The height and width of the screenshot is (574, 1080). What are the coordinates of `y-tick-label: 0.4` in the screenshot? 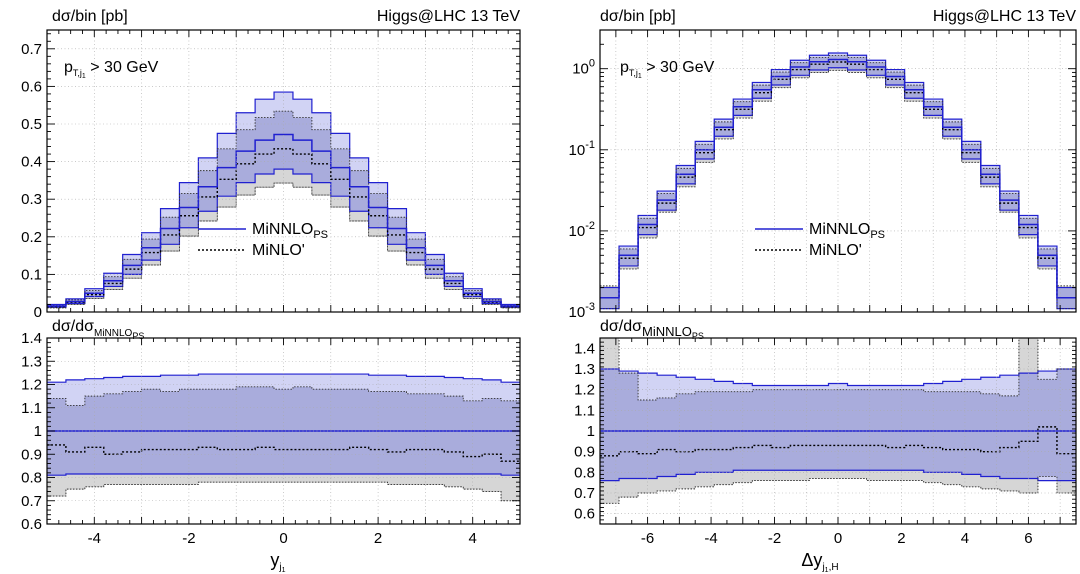 It's located at (31, 162).